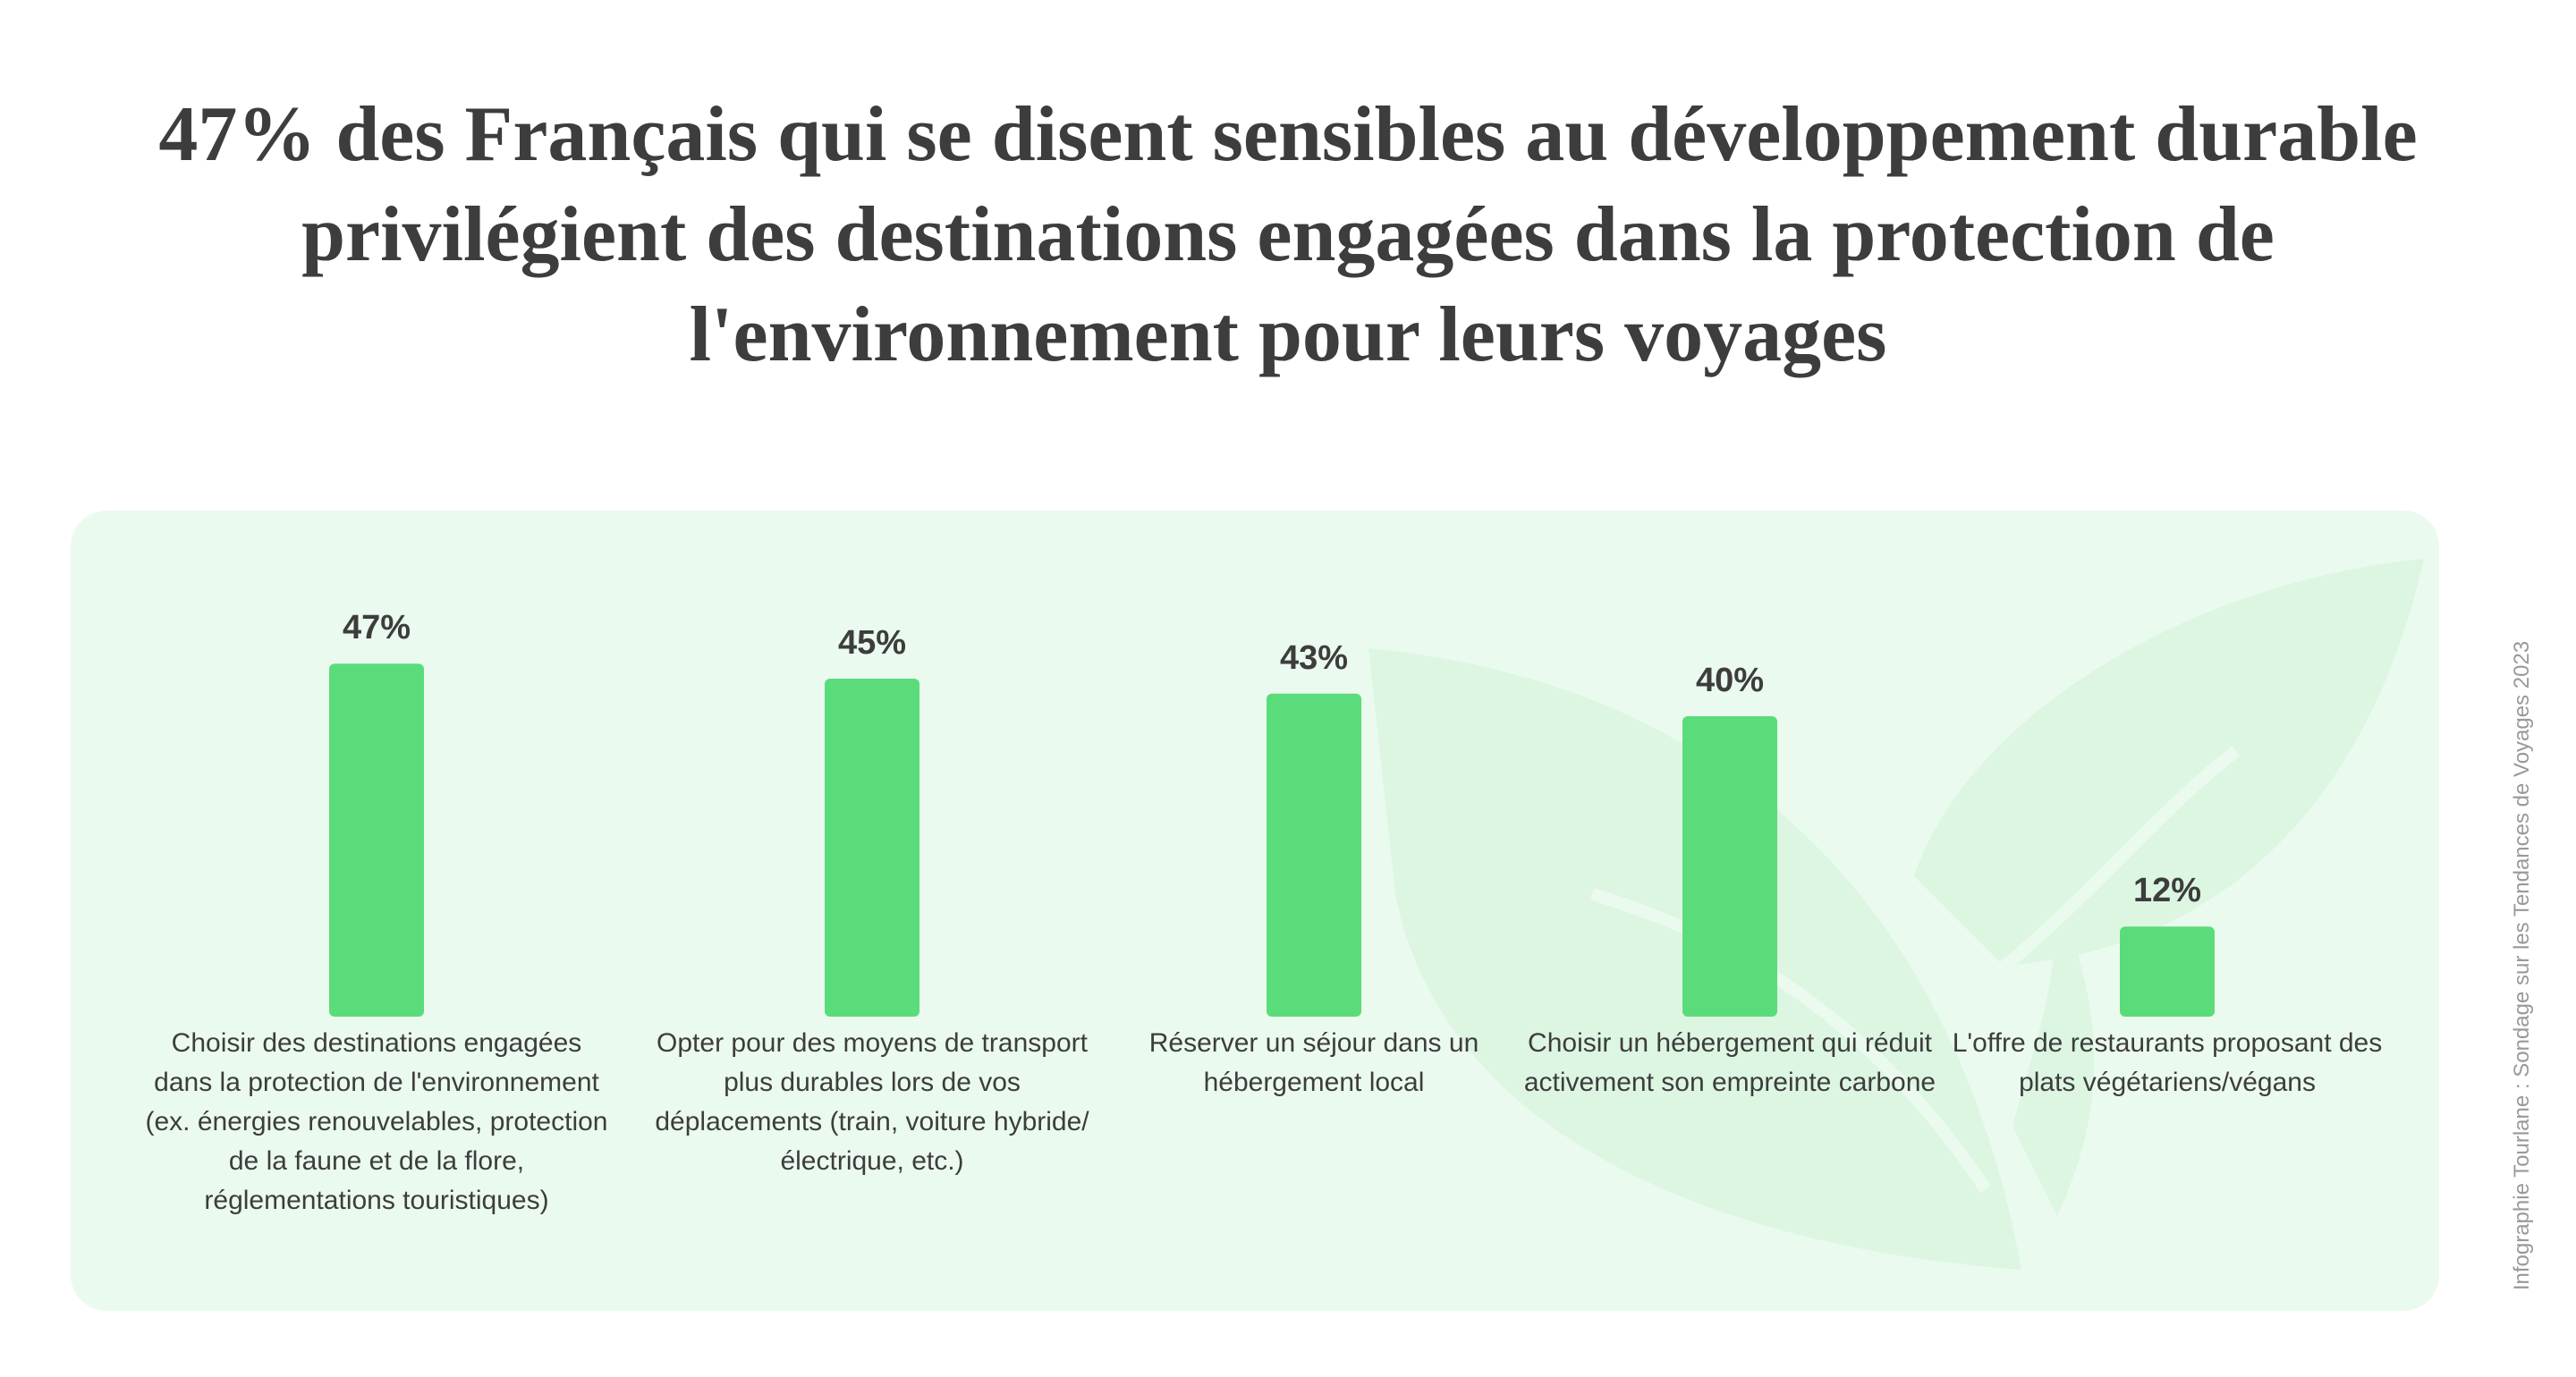  Describe the element at coordinates (1915, 969) in the screenshot. I see `leaf-veins` at that location.